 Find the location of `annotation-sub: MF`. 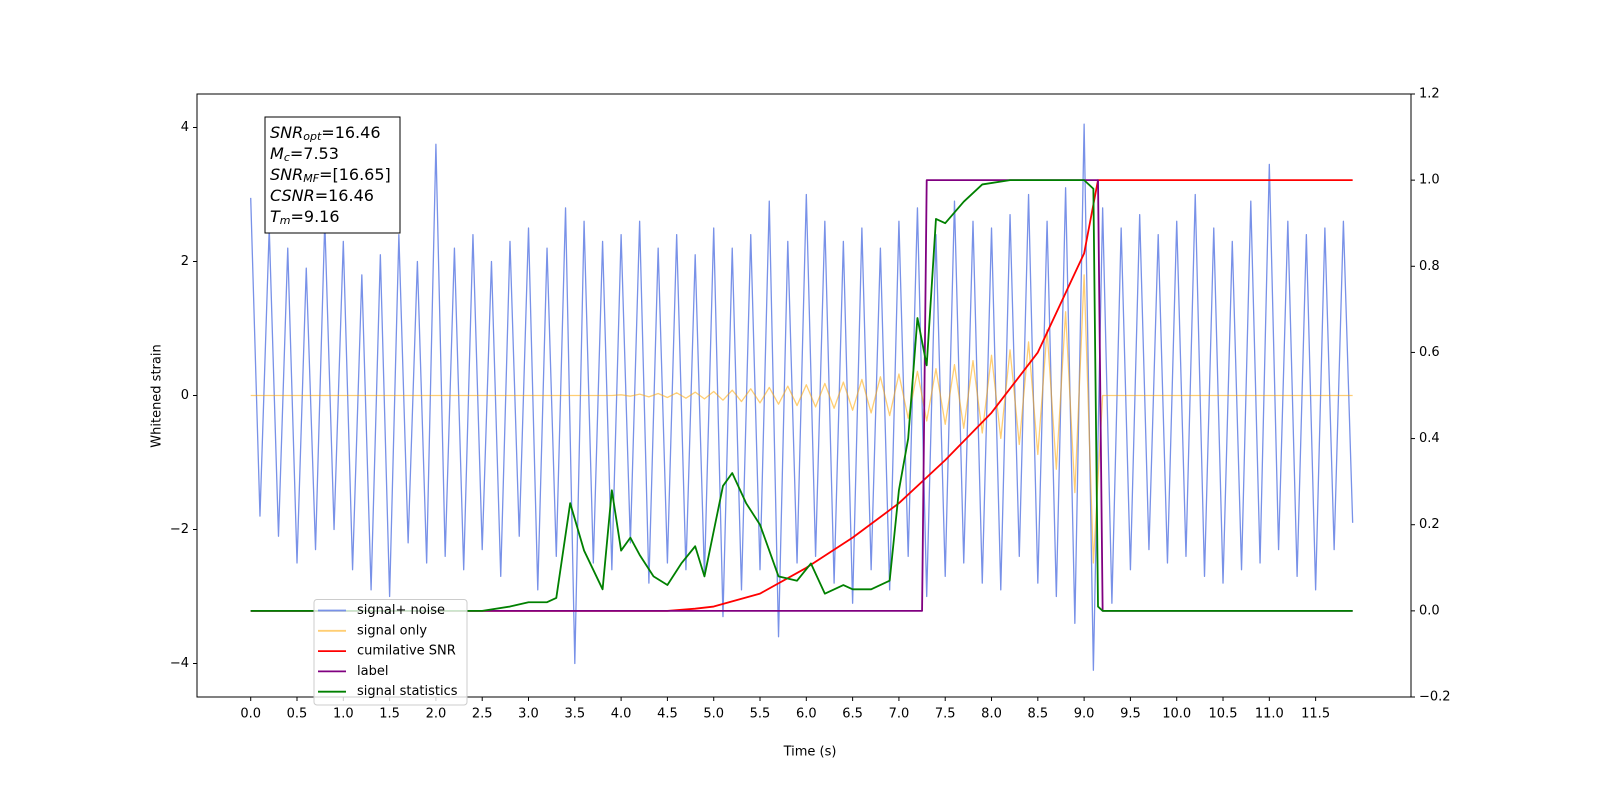

annotation-sub: MF is located at coordinates (311, 178).